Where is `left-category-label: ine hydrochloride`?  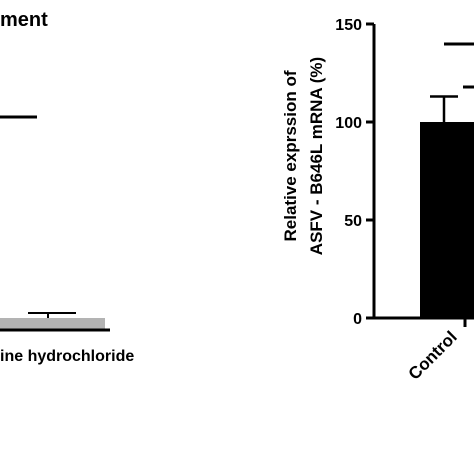 left-category-label: ine hydrochloride is located at coordinates (67, 356).